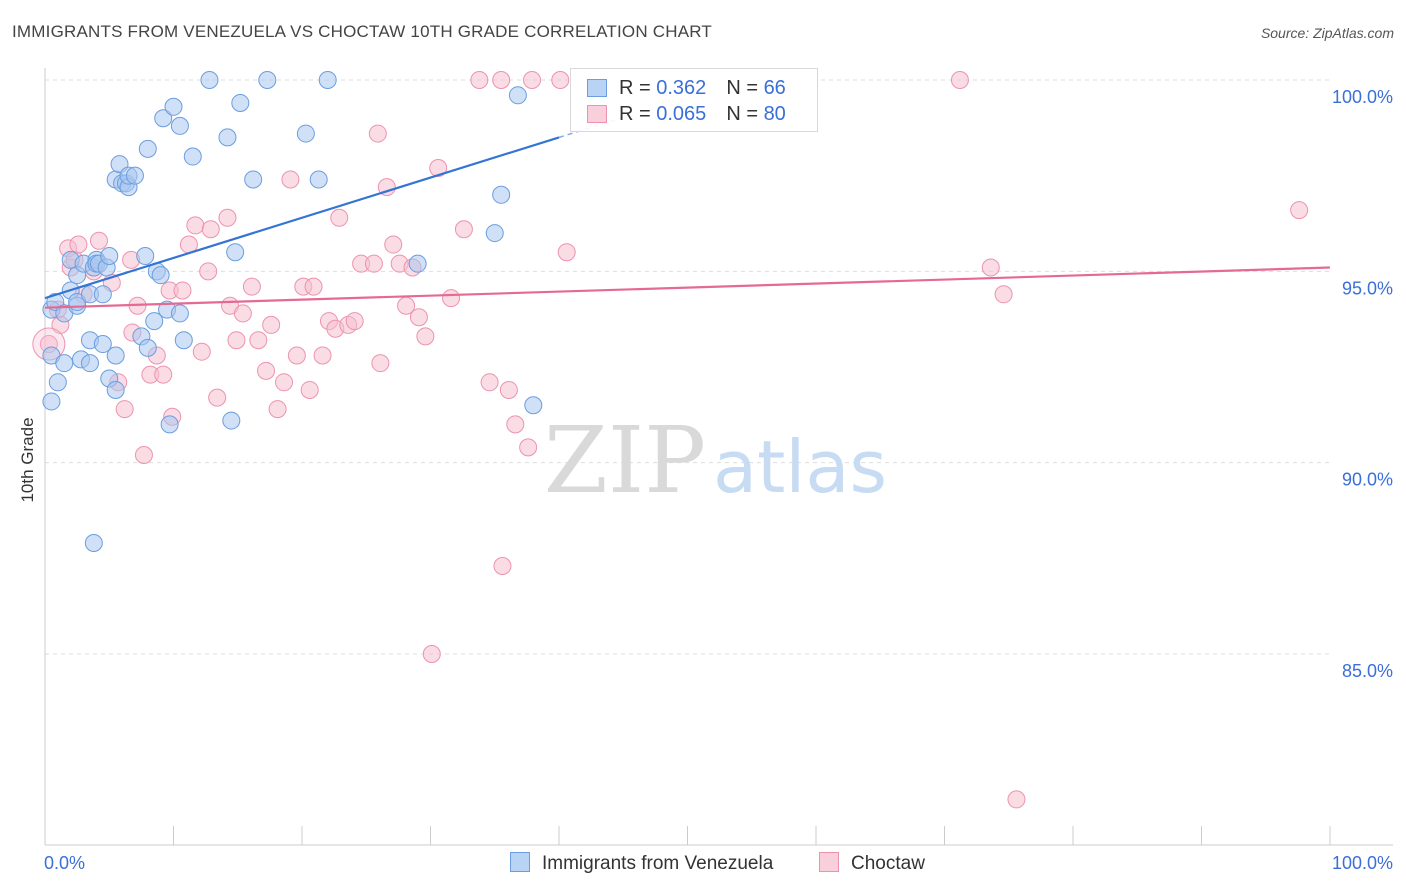 The height and width of the screenshot is (892, 1406). Describe the element at coordinates (681, 114) in the screenshot. I see `legend-r-value: 0.065` at that location.